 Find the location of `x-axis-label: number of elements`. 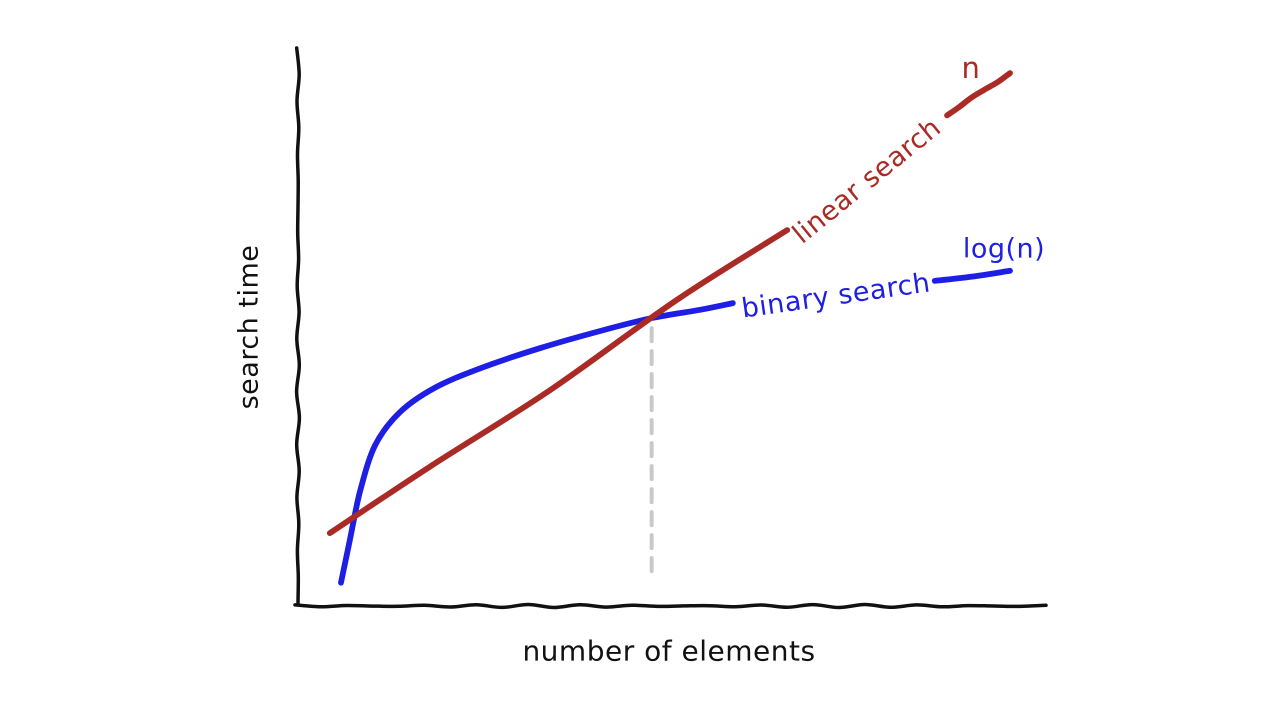

x-axis-label: number of elements is located at coordinates (669, 651).